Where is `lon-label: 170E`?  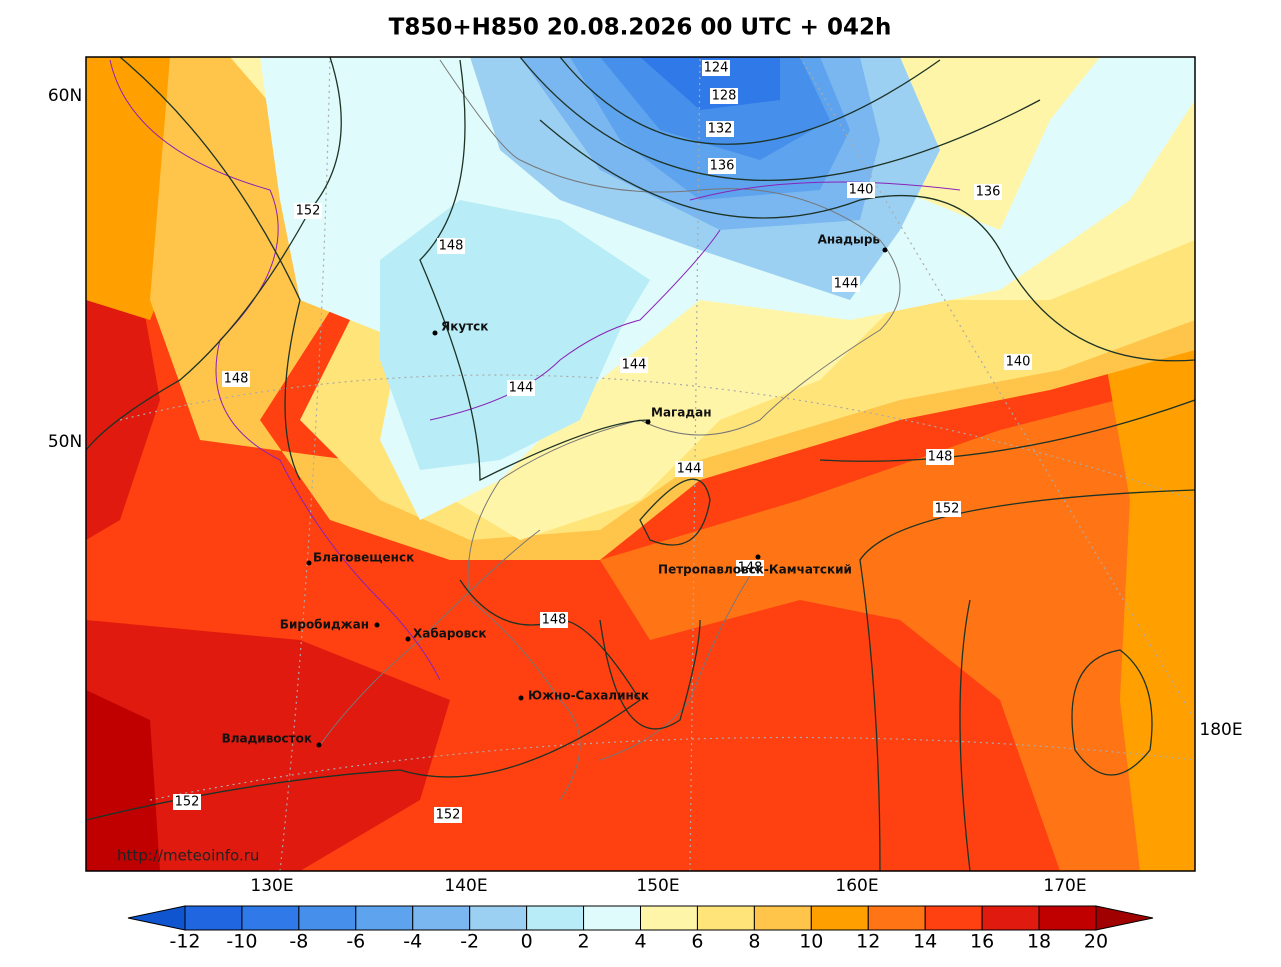
lon-label: 170E is located at coordinates (1064, 886).